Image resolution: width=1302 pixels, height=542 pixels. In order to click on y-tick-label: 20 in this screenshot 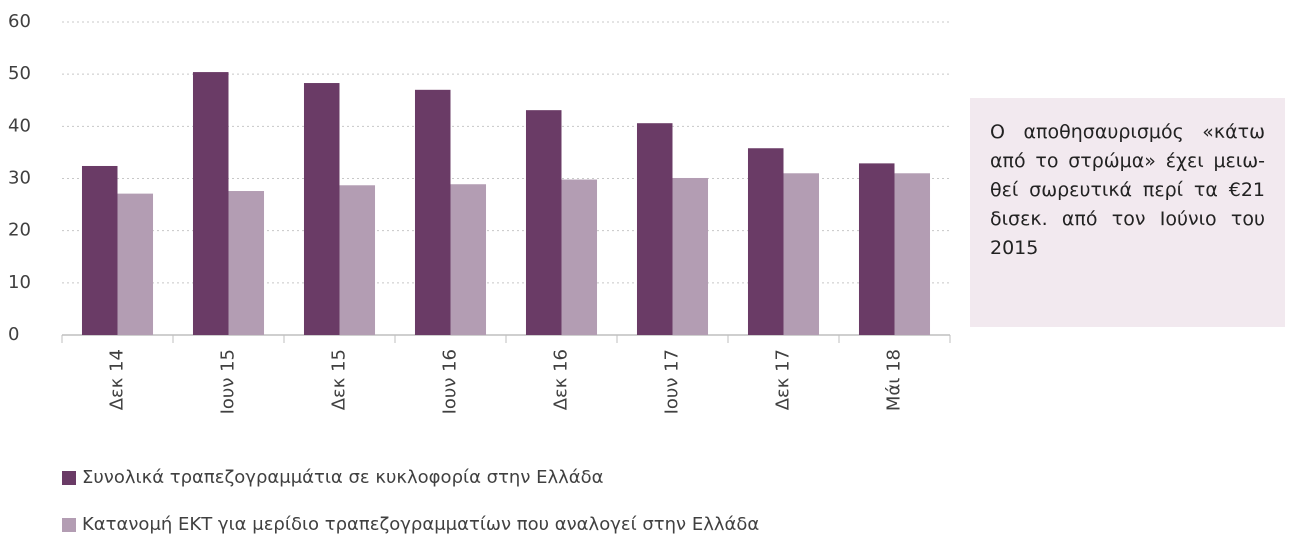, I will do `click(19, 230)`.